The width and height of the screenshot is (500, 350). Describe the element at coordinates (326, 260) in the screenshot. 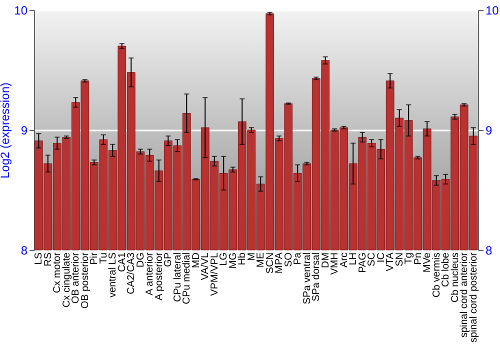

I see `x-tick-label: DM` at that location.